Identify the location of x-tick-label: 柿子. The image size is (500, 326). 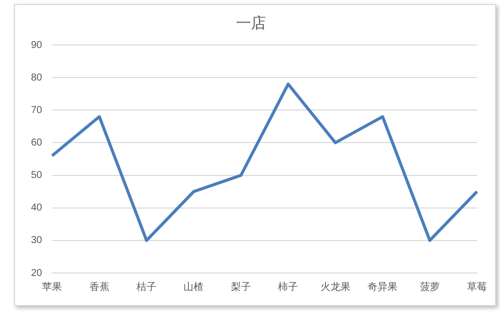
(288, 286).